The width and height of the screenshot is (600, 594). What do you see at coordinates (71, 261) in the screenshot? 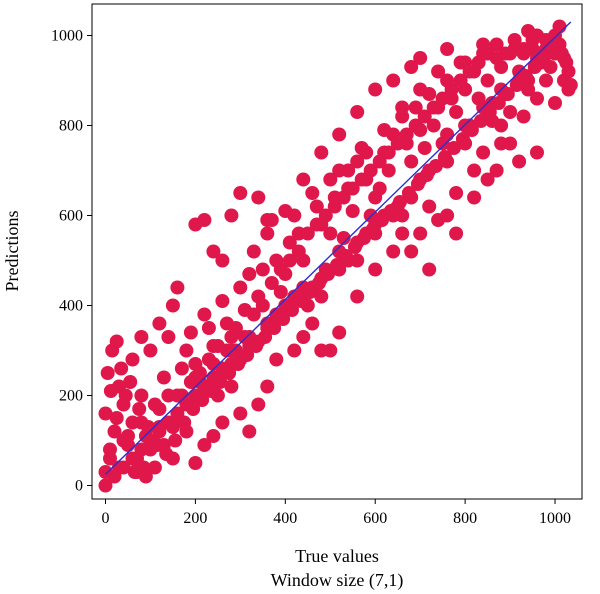
I see `y-axis-ticks: 0 200 400 600 800 1000` at bounding box center [71, 261].